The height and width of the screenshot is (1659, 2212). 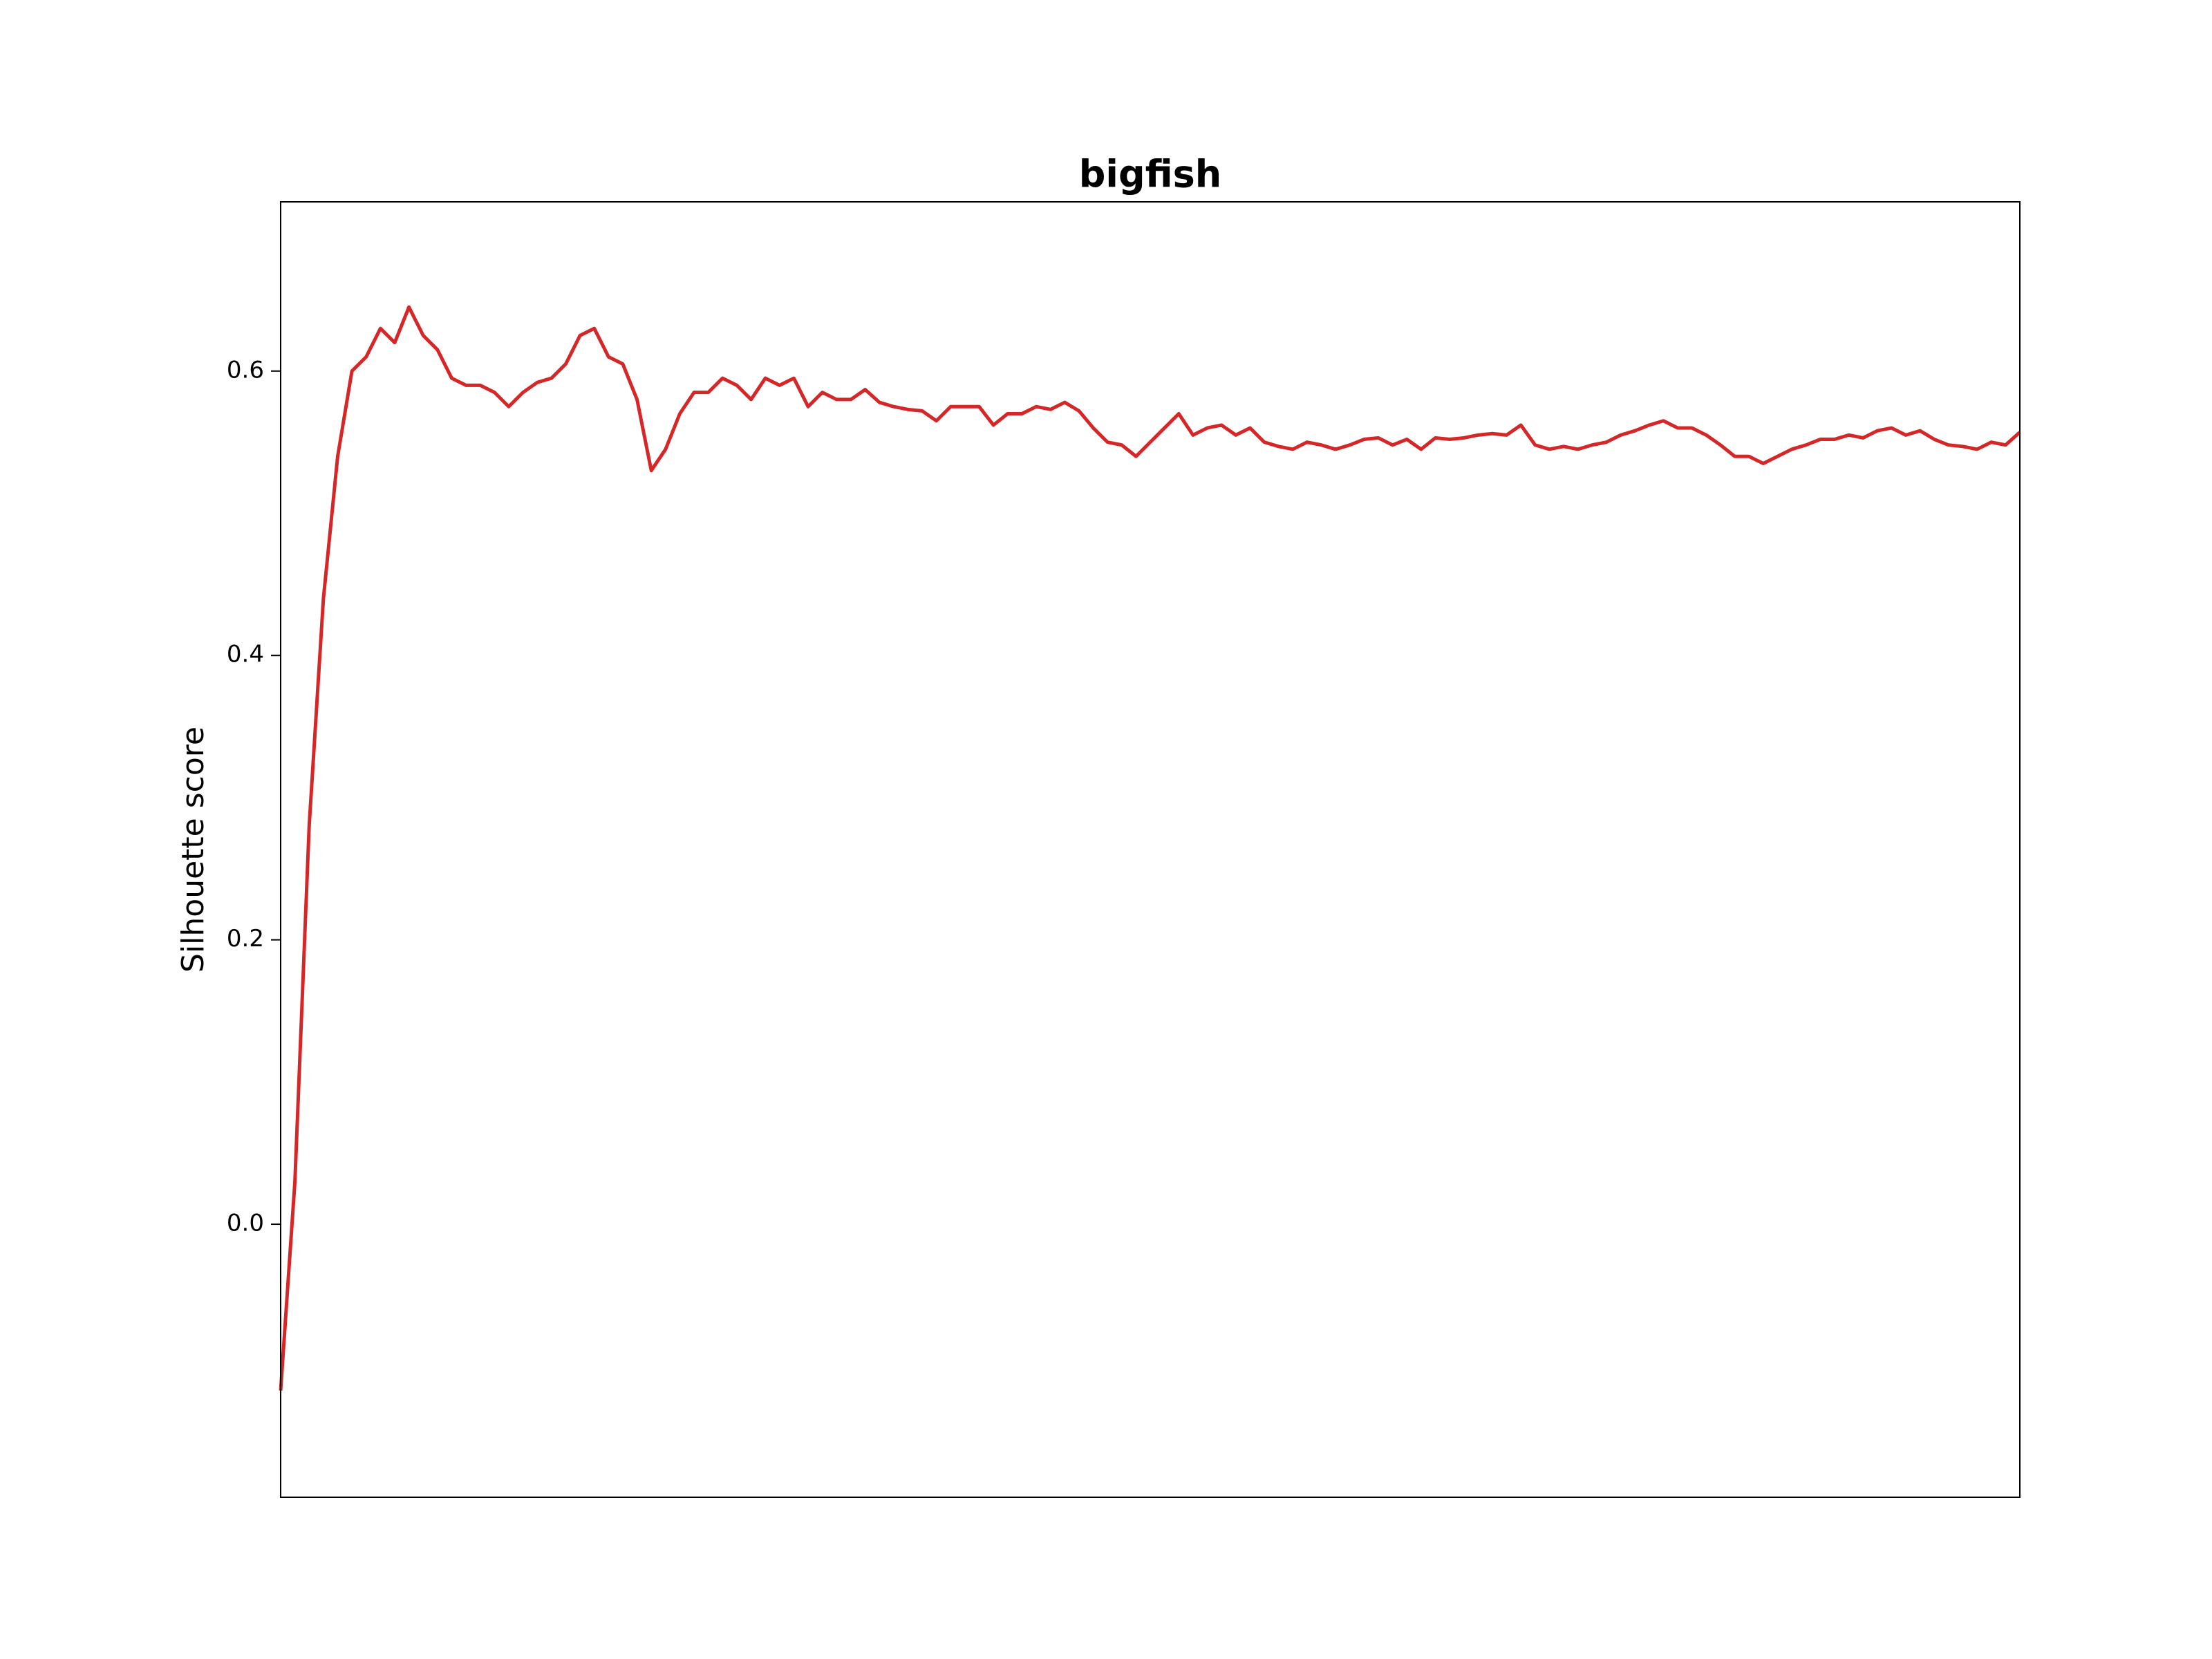 I want to click on y-tick-label: 0.6, so click(x=246, y=370).